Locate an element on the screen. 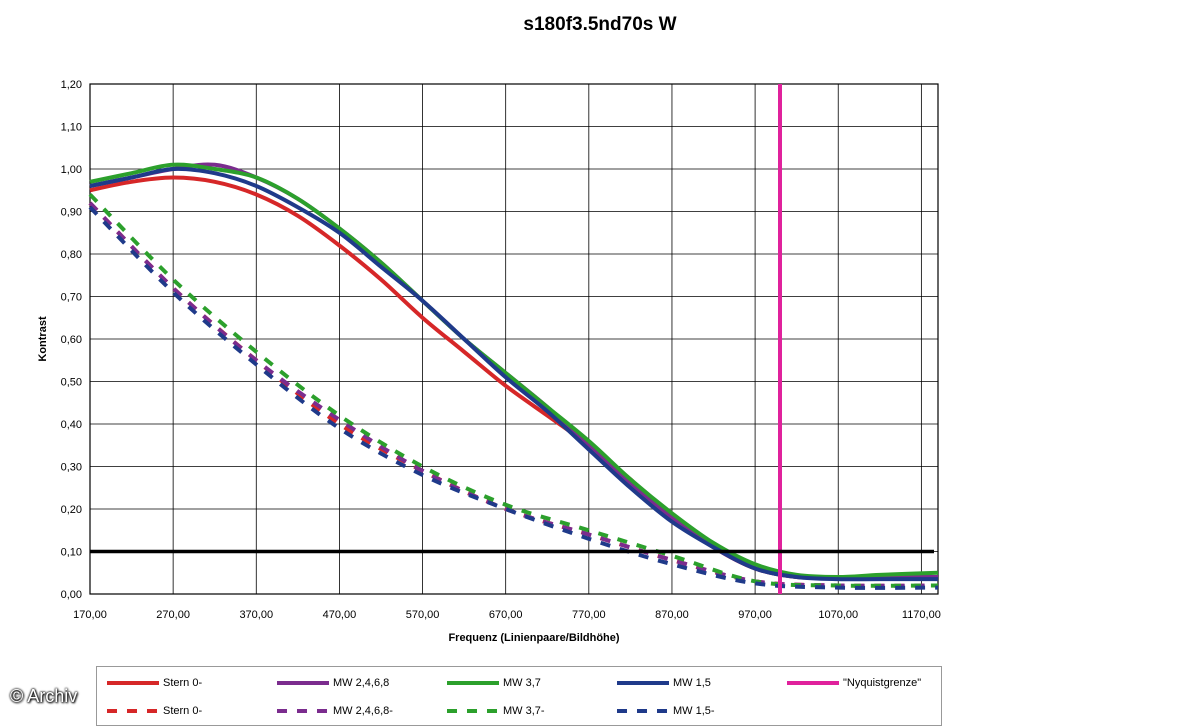 This screenshot has height=726, width=1200. legend-item: MW 2,4,6,8 is located at coordinates (333, 683).